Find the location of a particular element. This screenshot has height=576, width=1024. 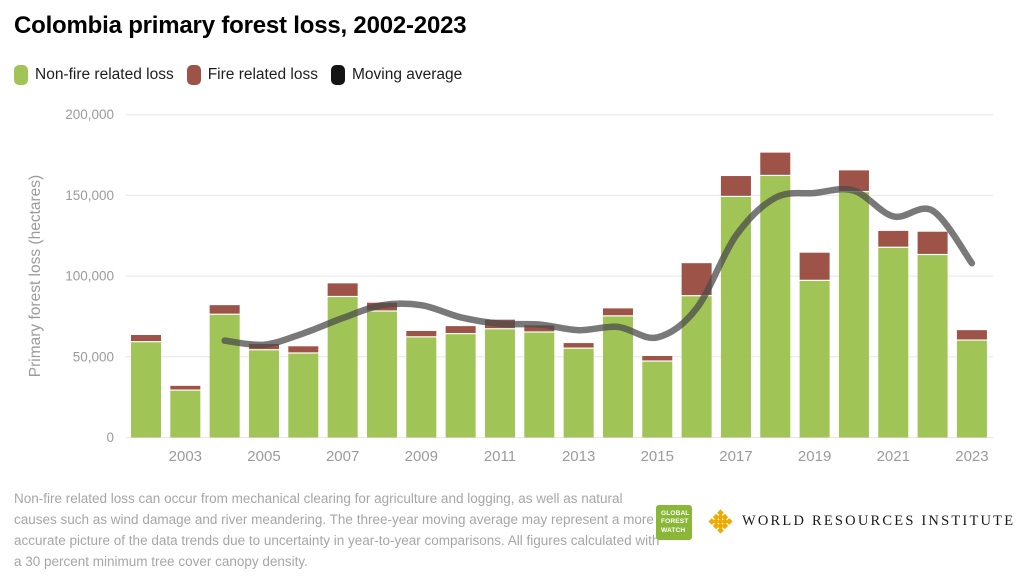

legend-label-moving-average: Moving average is located at coordinates (407, 74).